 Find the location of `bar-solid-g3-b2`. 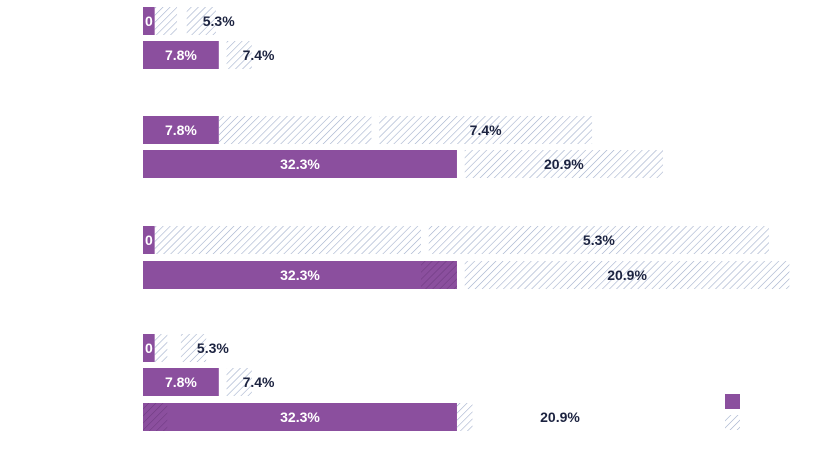

bar-solid-g3-b2 is located at coordinates (300, 417).